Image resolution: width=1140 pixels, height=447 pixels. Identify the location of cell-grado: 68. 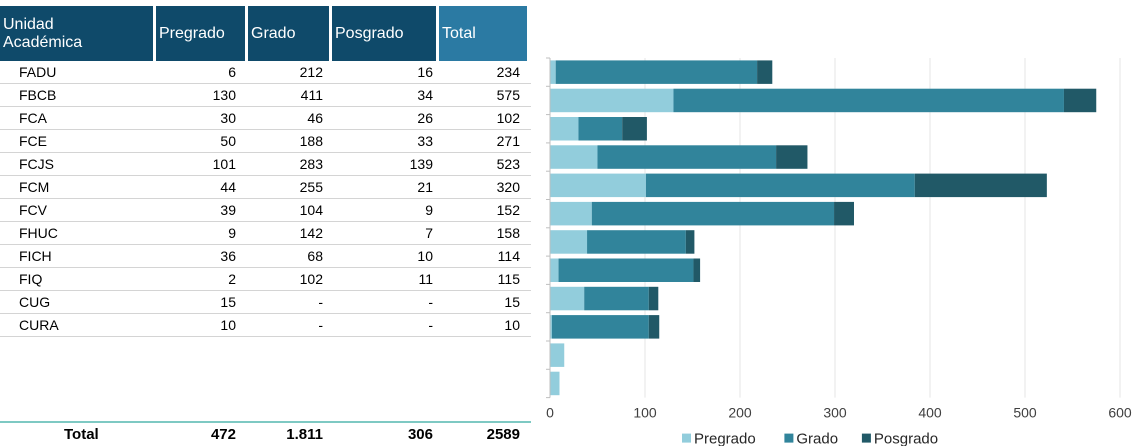
(315, 256).